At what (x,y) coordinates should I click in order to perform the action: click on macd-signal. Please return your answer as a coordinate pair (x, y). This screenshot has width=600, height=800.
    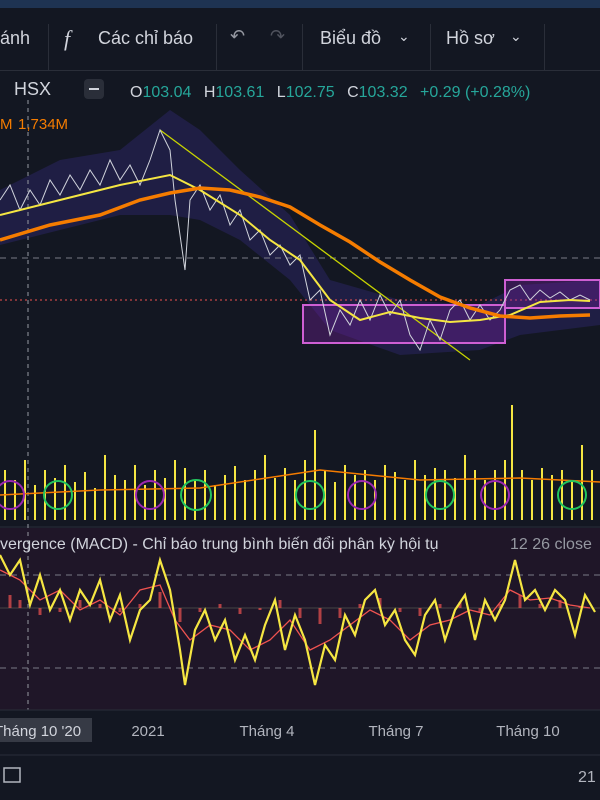
    Looking at the image, I should click on (295, 610).